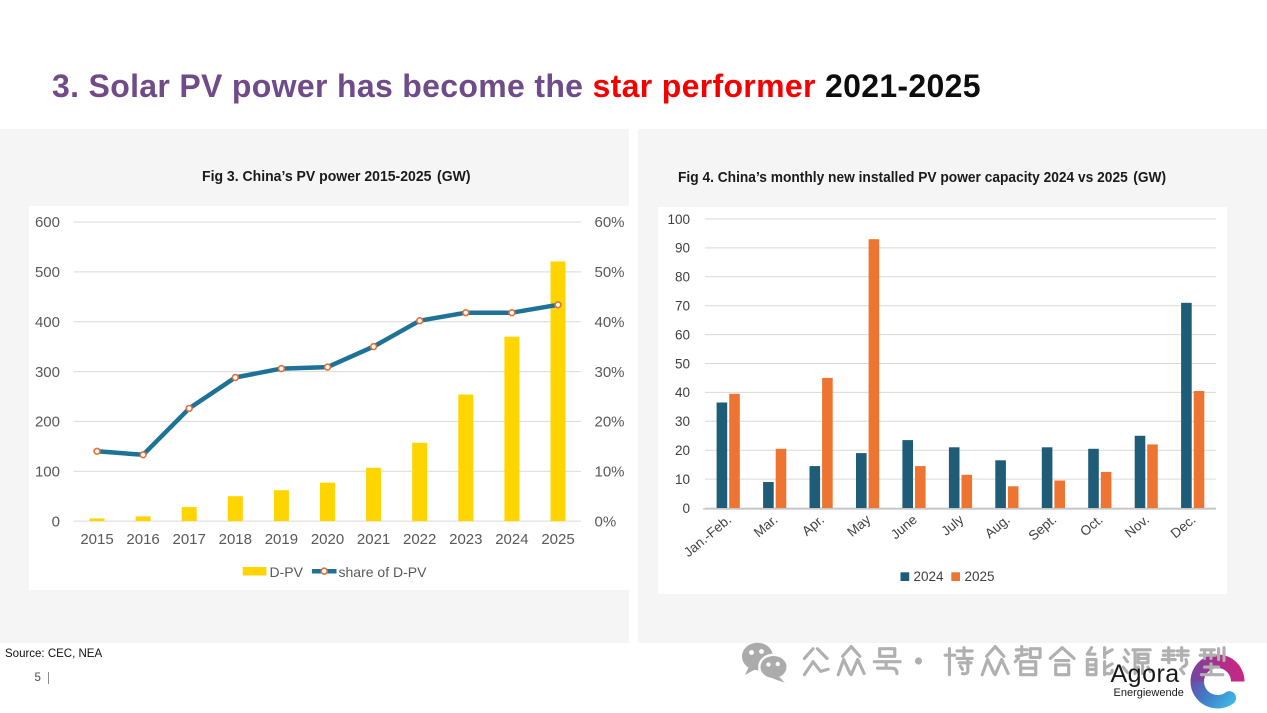  Describe the element at coordinates (47, 422) in the screenshot. I see `svg-text: 200` at that location.